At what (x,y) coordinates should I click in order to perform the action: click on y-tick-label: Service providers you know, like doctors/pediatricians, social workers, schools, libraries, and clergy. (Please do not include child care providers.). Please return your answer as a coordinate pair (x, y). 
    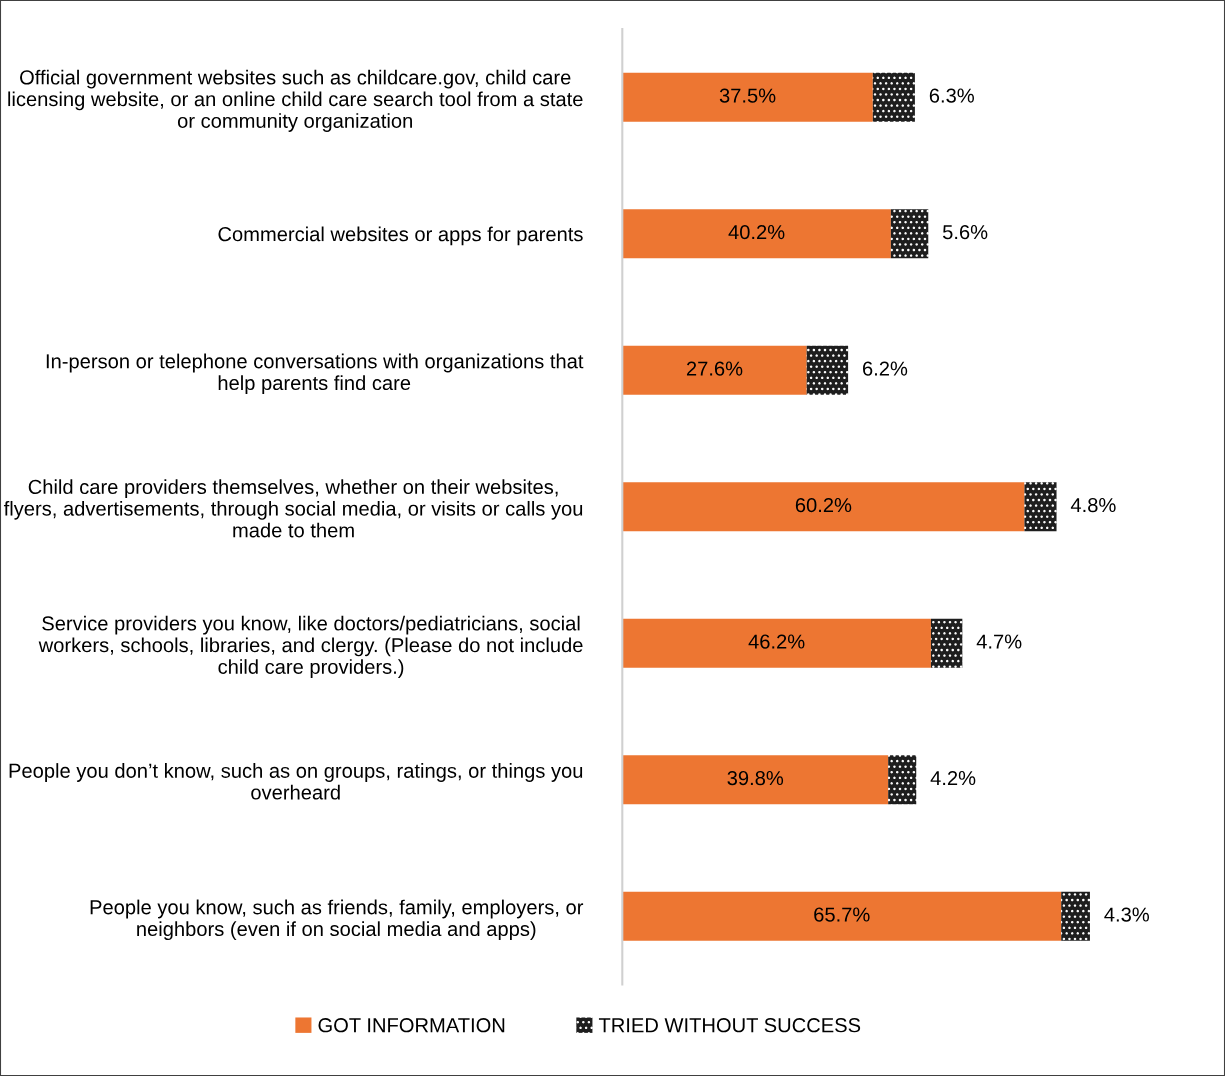
    Looking at the image, I should click on (310, 646).